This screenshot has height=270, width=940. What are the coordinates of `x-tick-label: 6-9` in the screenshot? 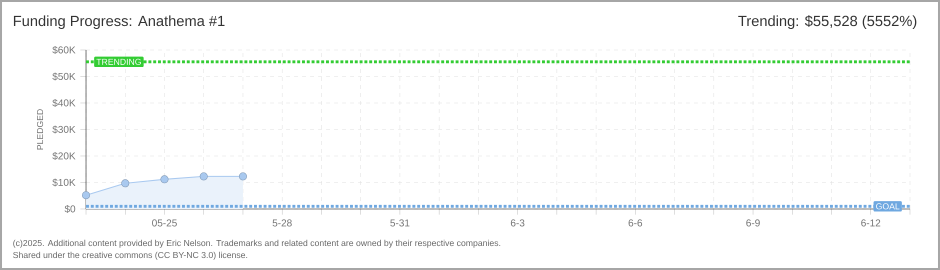 It's located at (753, 222).